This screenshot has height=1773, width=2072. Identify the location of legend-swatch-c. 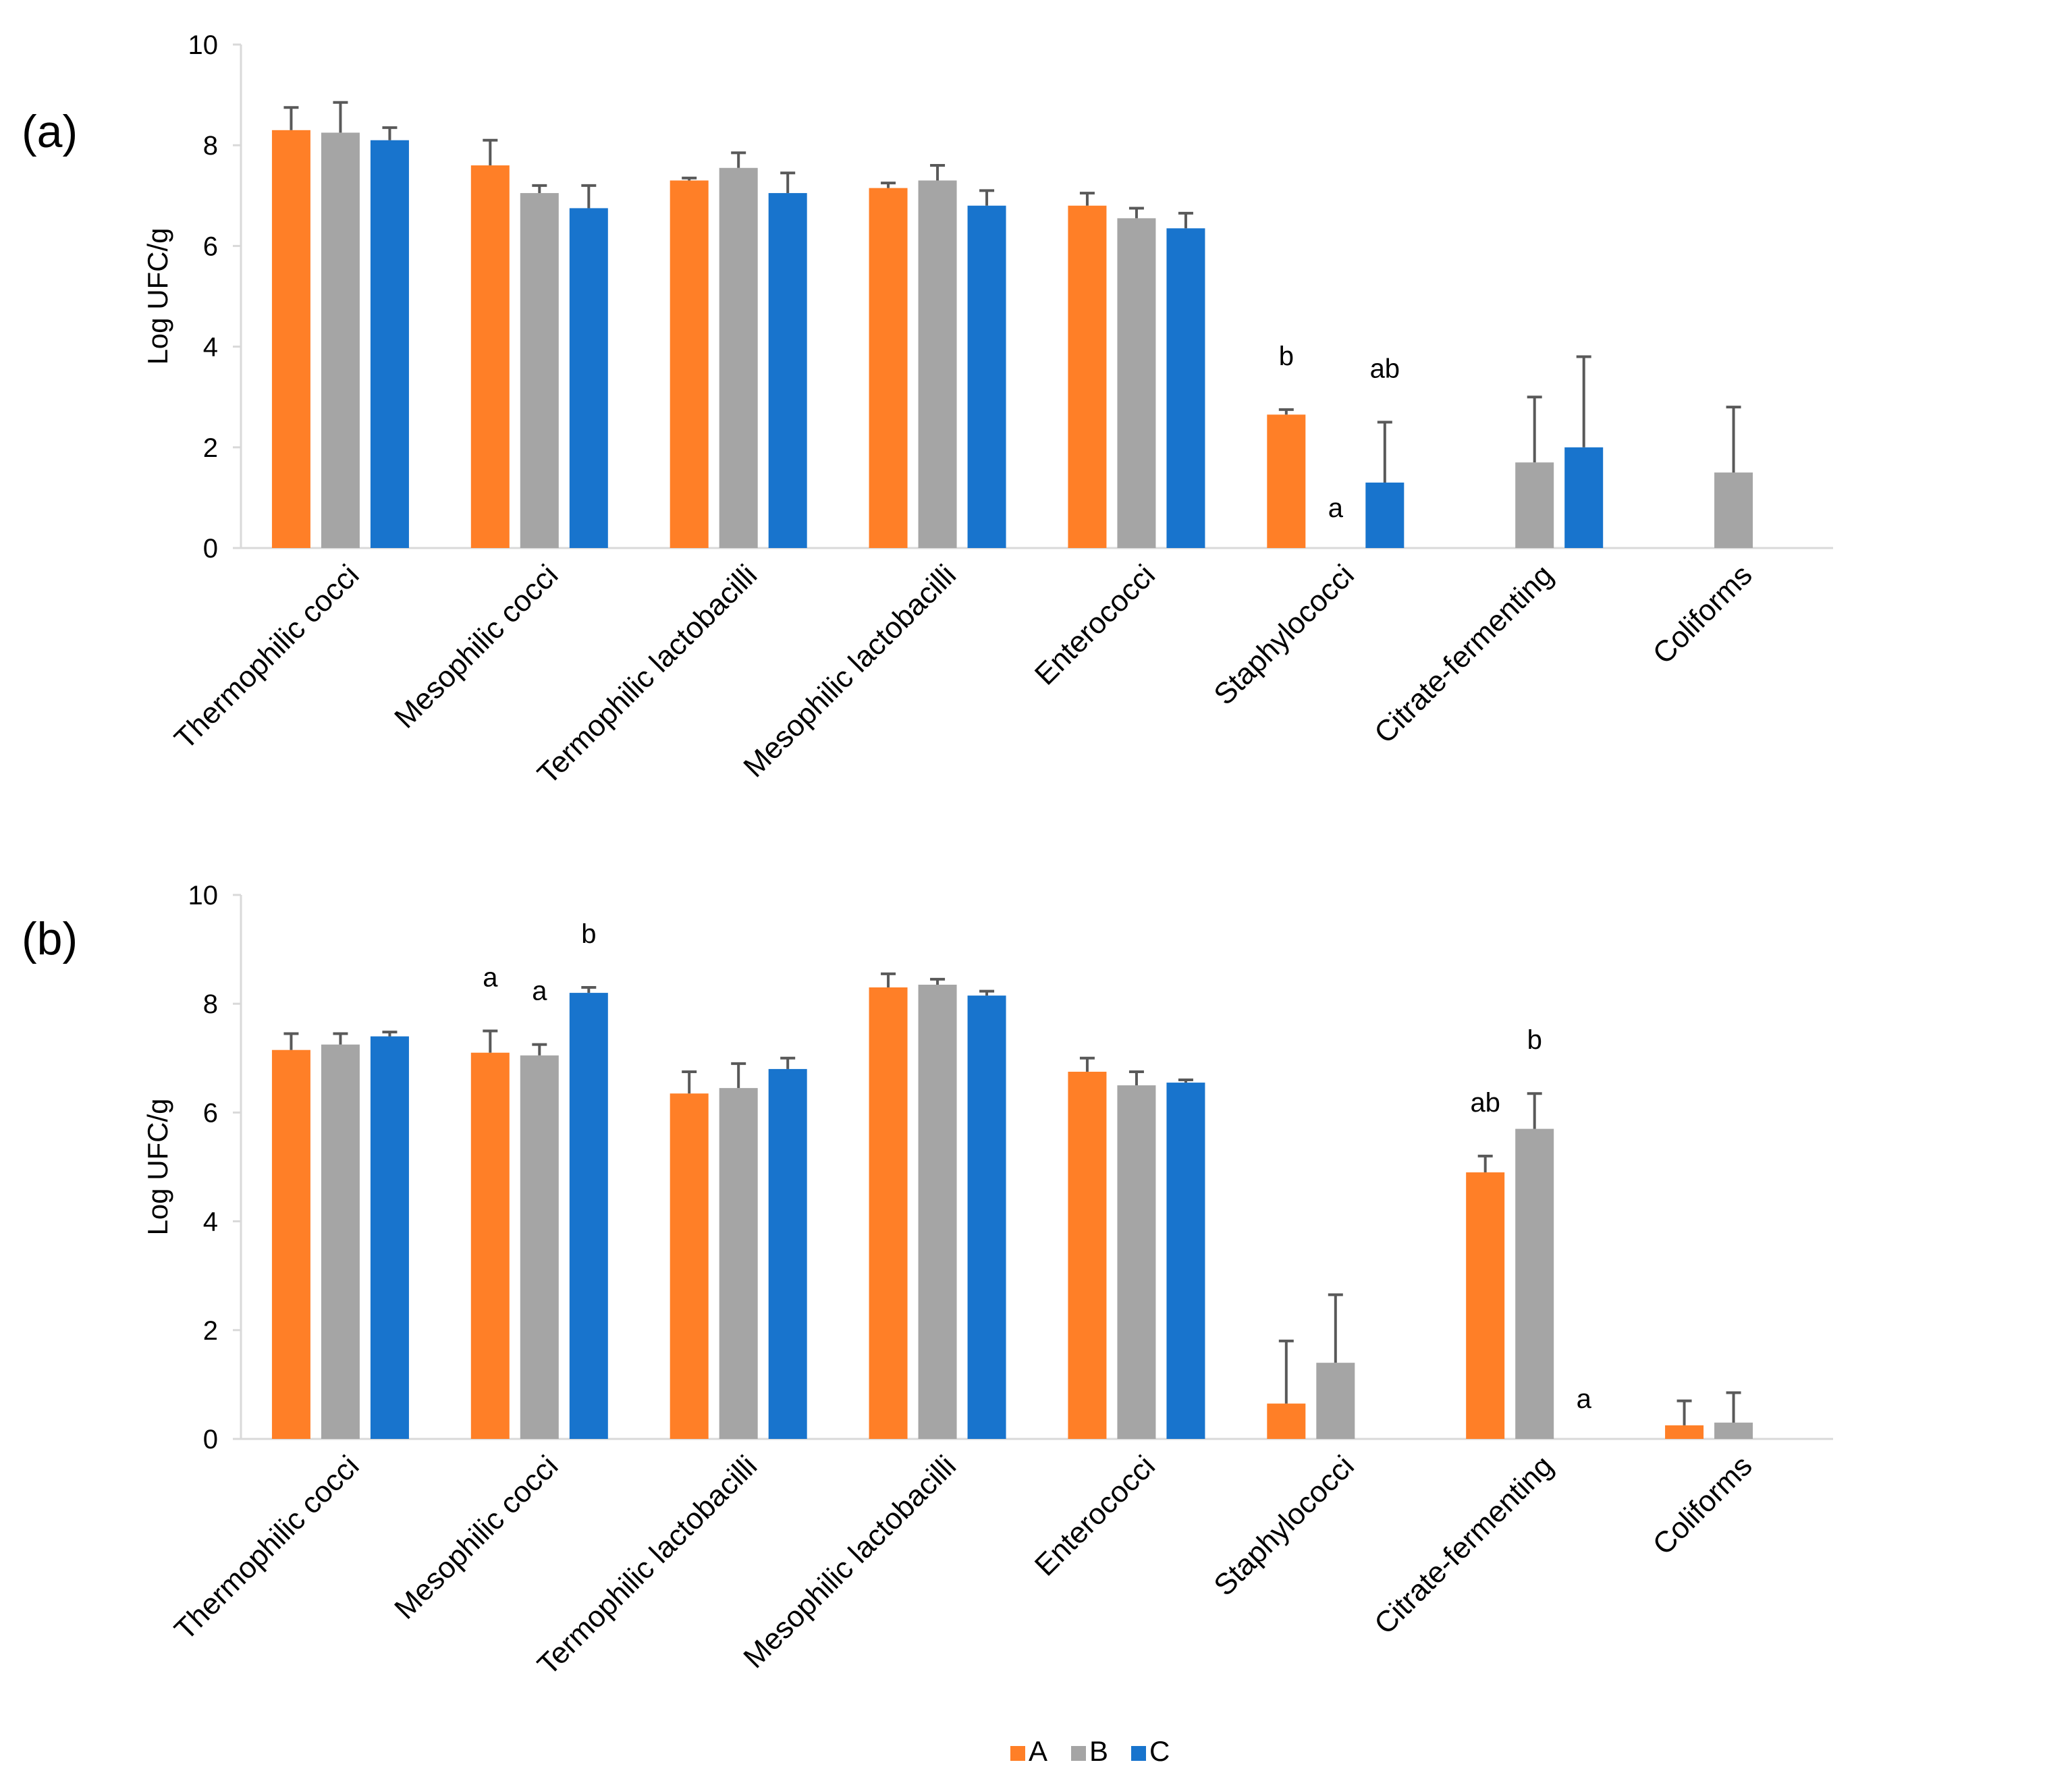
(1138, 1753).